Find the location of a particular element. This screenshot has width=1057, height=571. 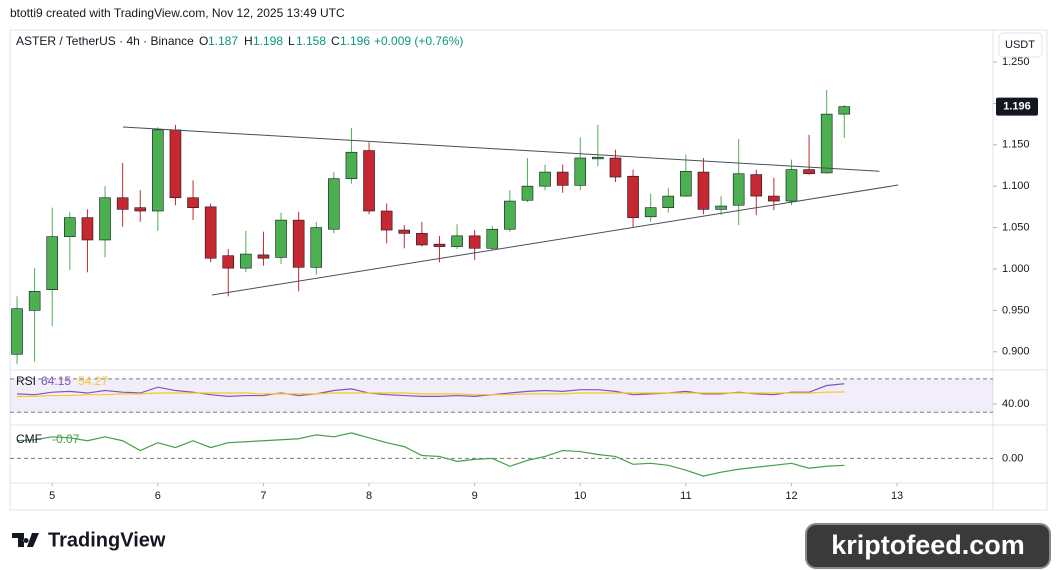

ohlc-value: 1.187 is located at coordinates (223, 41).